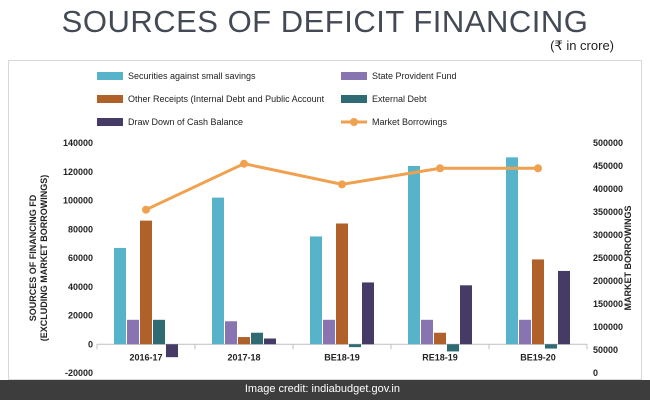 Image resolution: width=650 pixels, height=400 pixels. Describe the element at coordinates (145, 357) in the screenshot. I see `category-label: 2016-17` at that location.